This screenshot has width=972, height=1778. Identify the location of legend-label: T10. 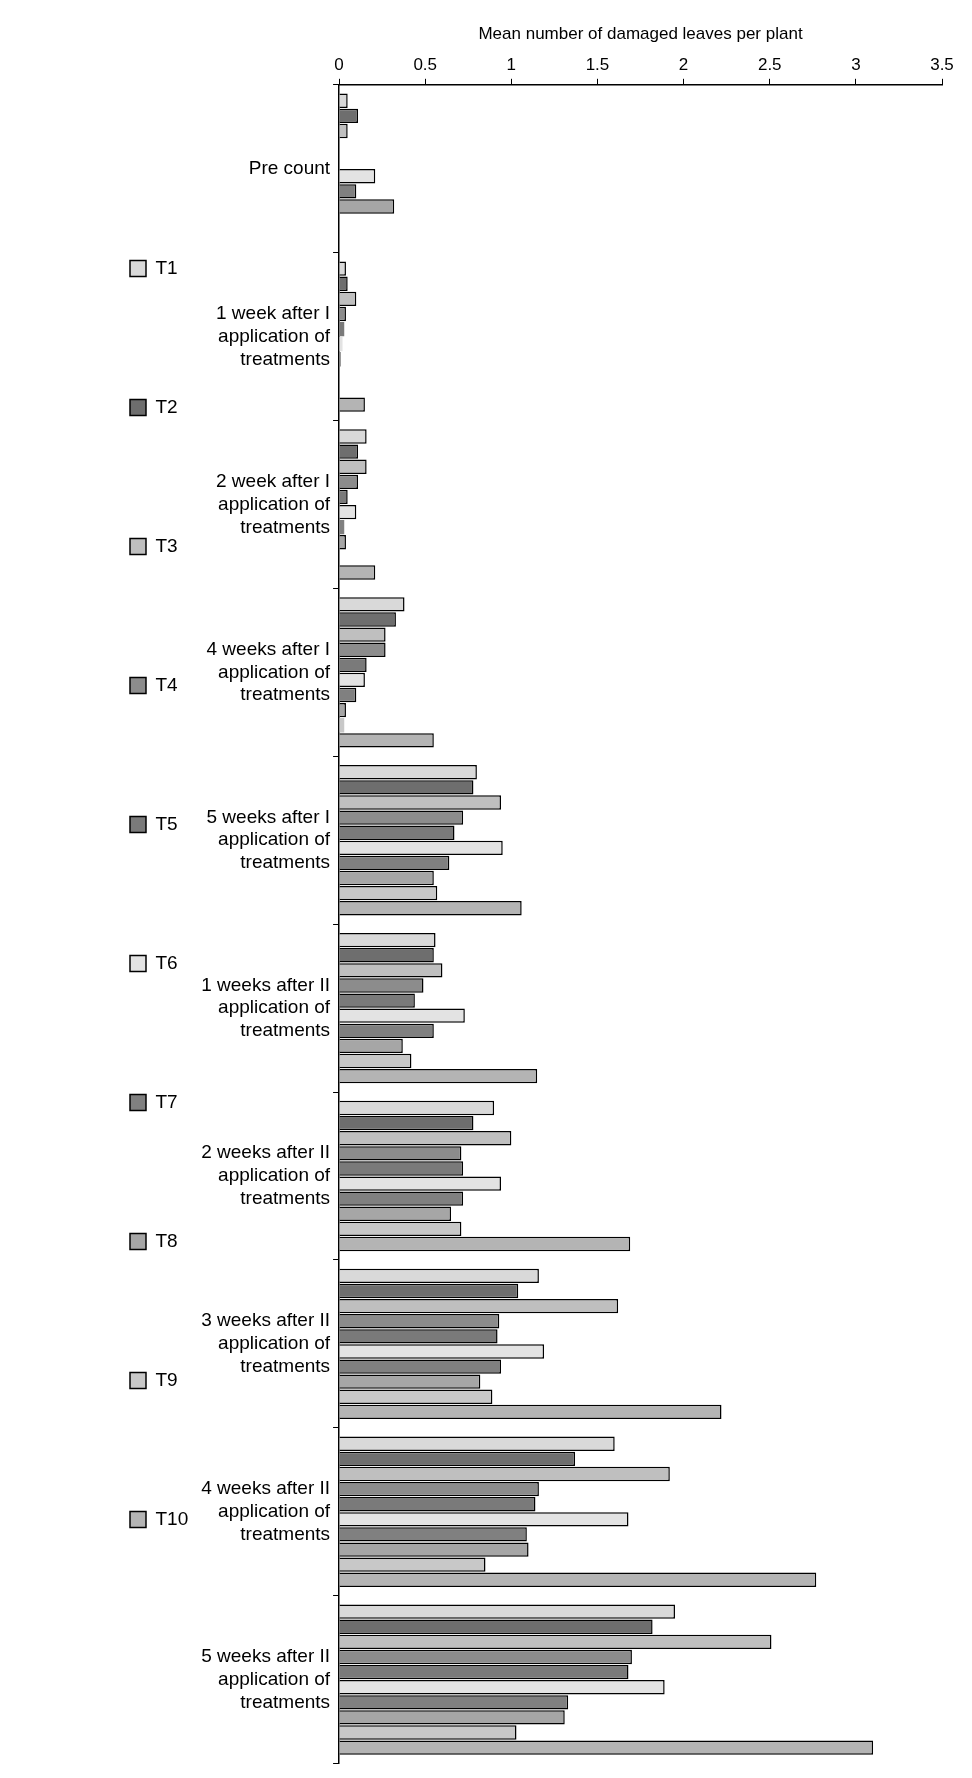
(172, 1518).